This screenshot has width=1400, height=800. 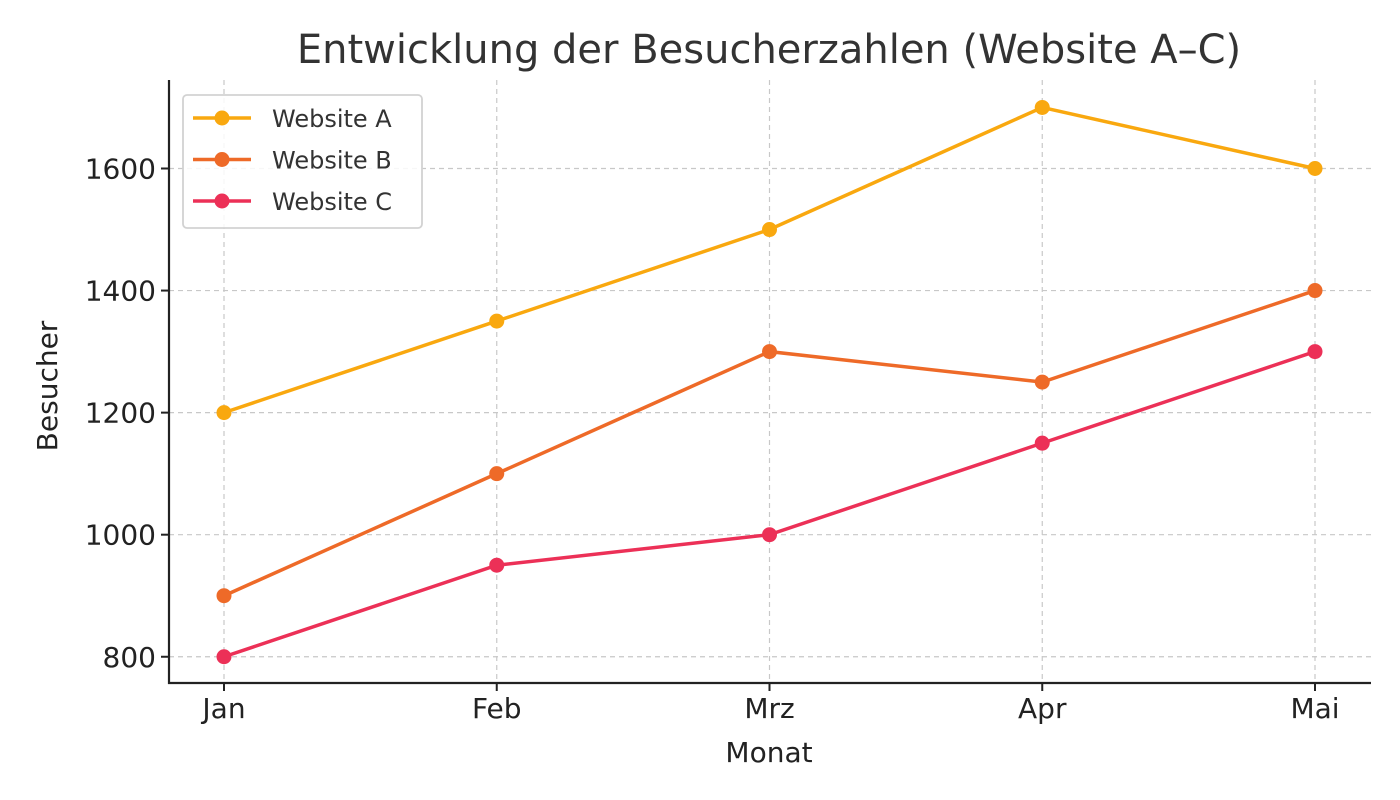 I want to click on y-tick-label: 1600, so click(x=120, y=168).